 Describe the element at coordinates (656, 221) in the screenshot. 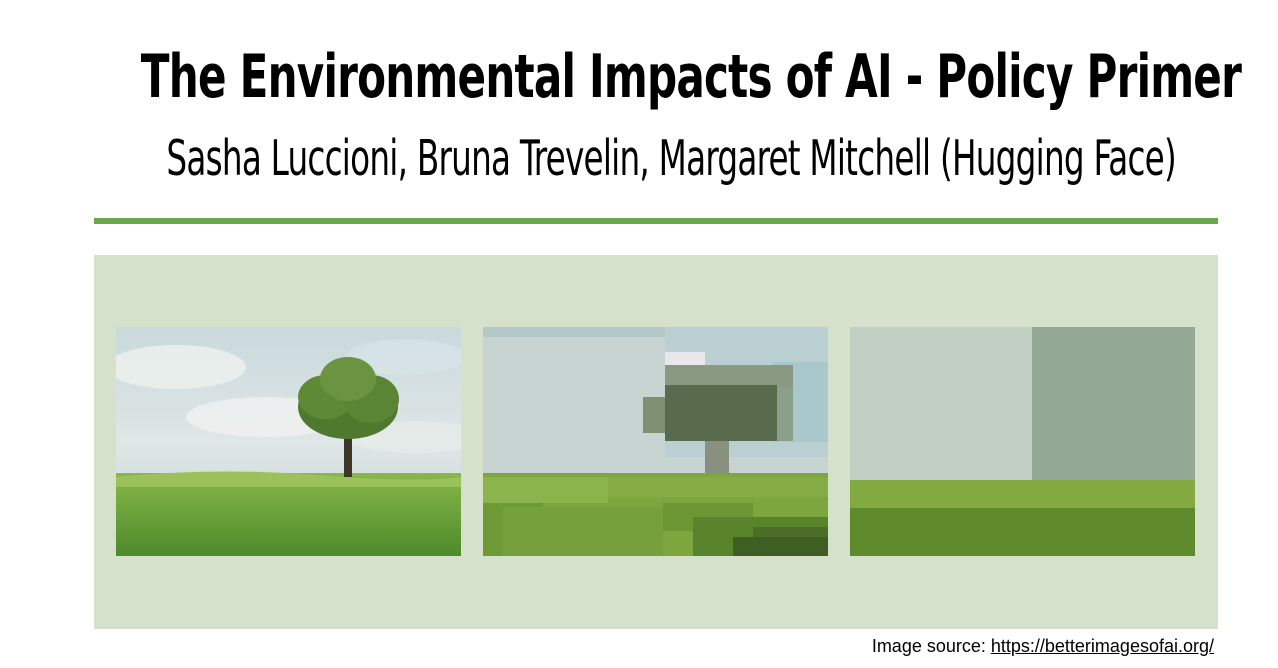

I see `title-divider` at that location.